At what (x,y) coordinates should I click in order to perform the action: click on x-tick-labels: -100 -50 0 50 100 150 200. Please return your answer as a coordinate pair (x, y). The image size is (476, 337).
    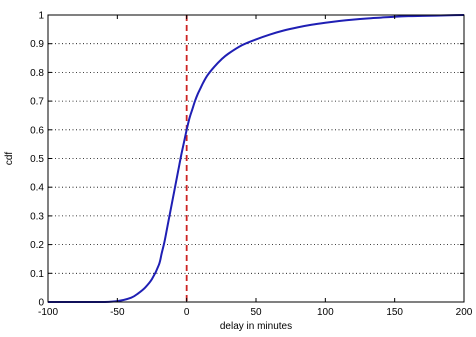
    Looking at the image, I should click on (255, 312).